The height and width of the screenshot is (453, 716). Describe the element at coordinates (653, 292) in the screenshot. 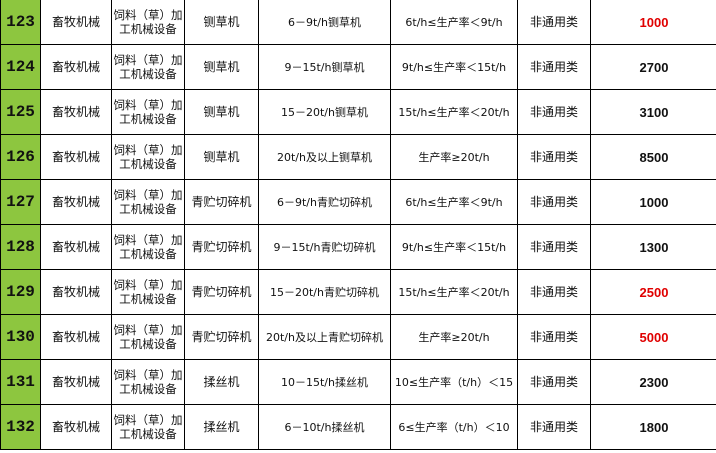

I see `amount-cell: 2500` at that location.